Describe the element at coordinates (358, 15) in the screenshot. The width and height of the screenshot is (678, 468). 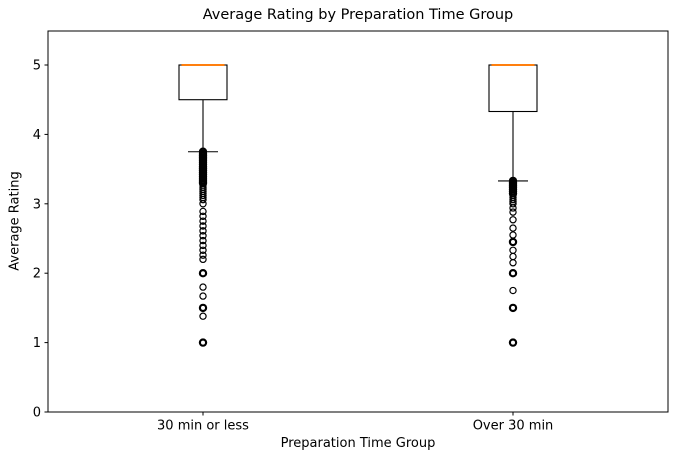
I see `chart-title: Average Rating by Preparation Time Group` at that location.